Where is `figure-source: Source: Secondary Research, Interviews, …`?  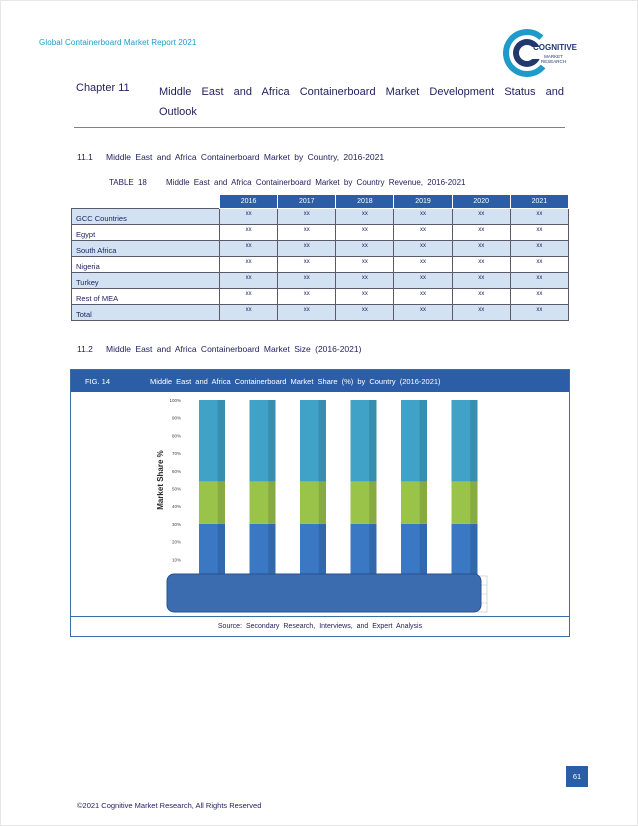 figure-source: Source: Secondary Research, Interviews, … is located at coordinates (320, 626).